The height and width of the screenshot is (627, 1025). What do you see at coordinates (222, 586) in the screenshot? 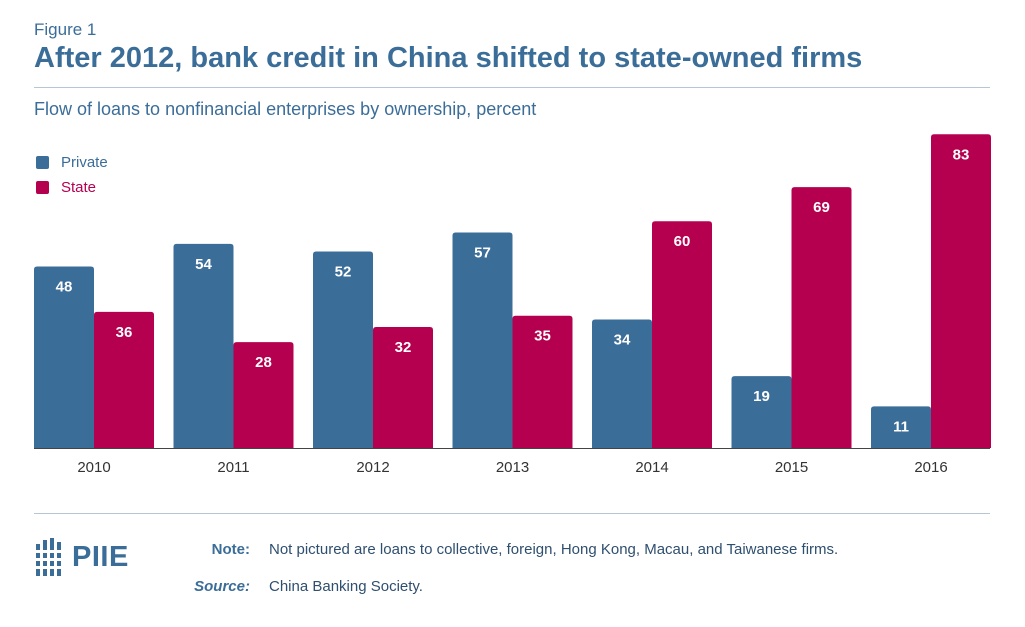
I see `source-label: Source:` at bounding box center [222, 586].